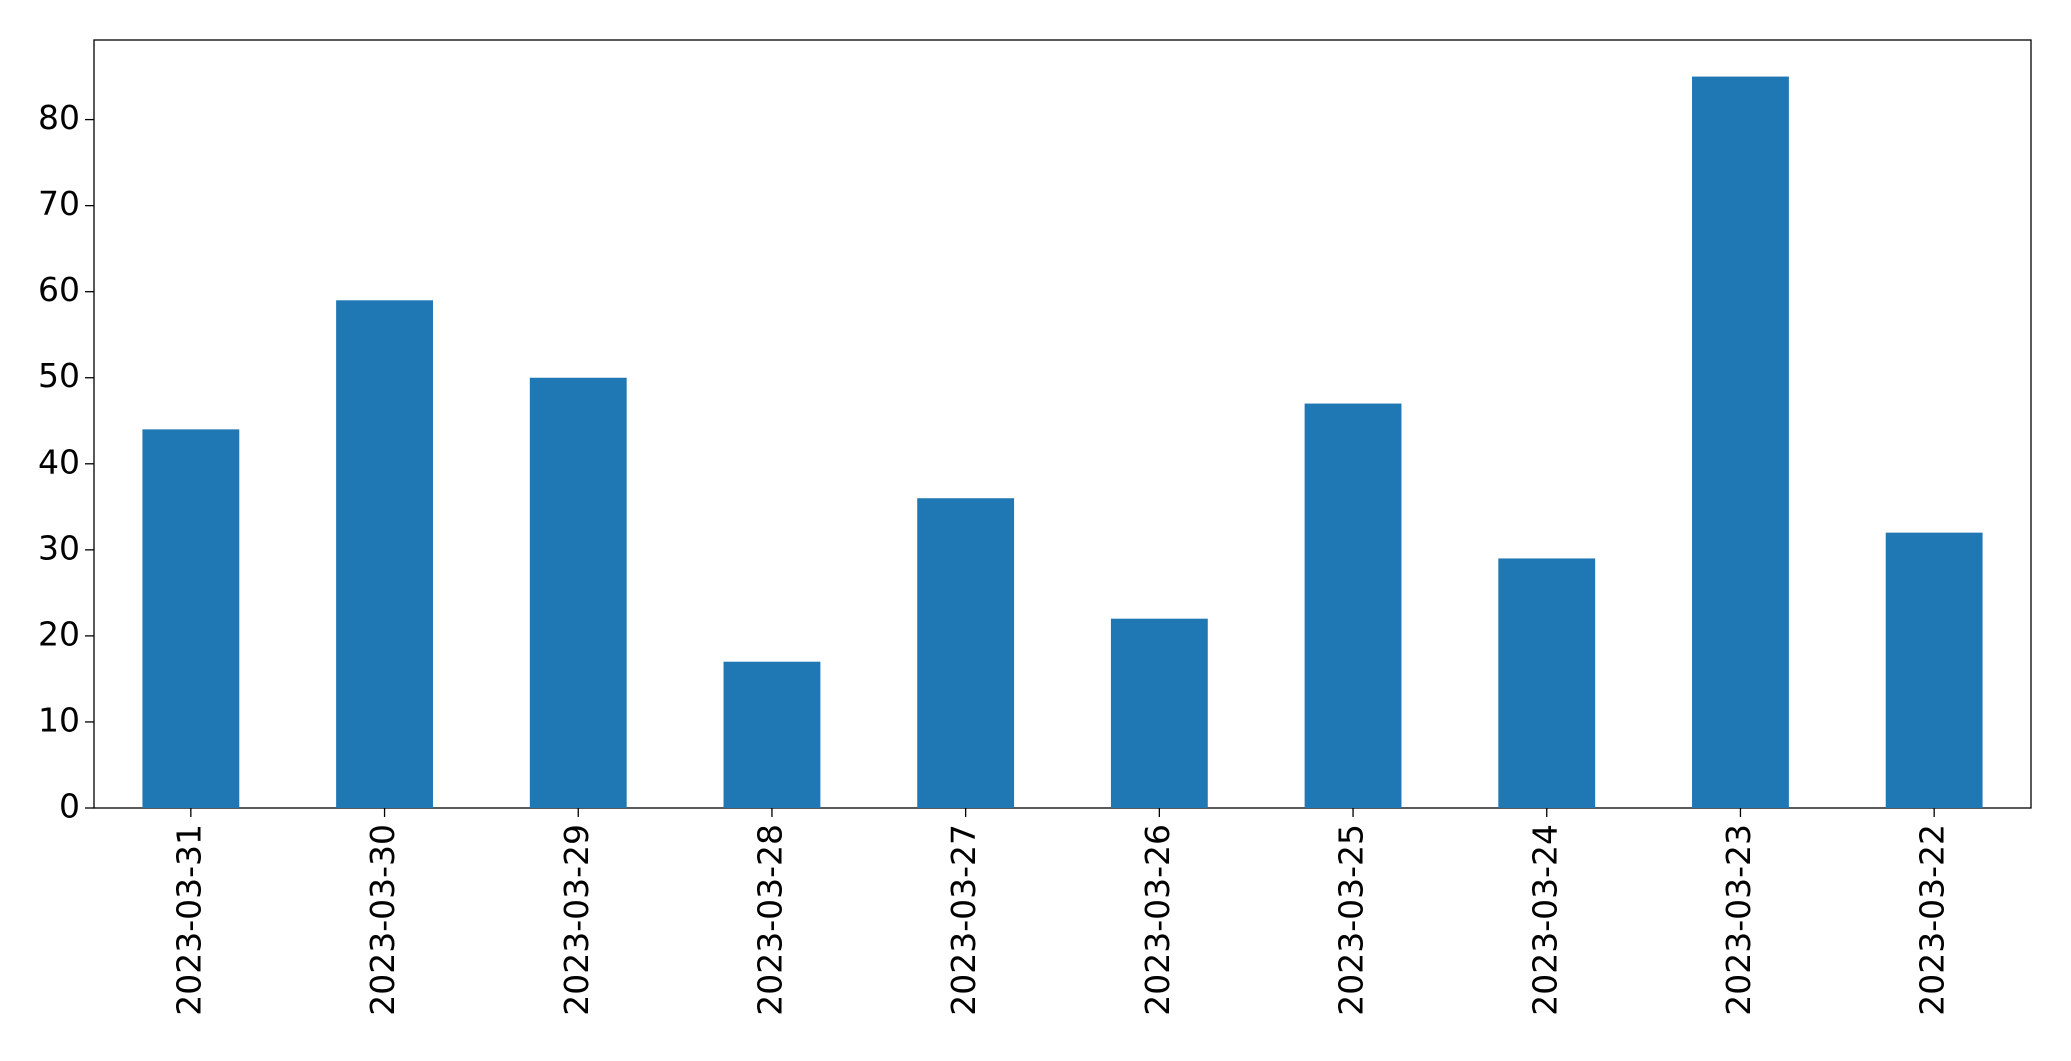 Image resolution: width=2071 pixels, height=1061 pixels. I want to click on y-tick-label: 80, so click(59, 117).